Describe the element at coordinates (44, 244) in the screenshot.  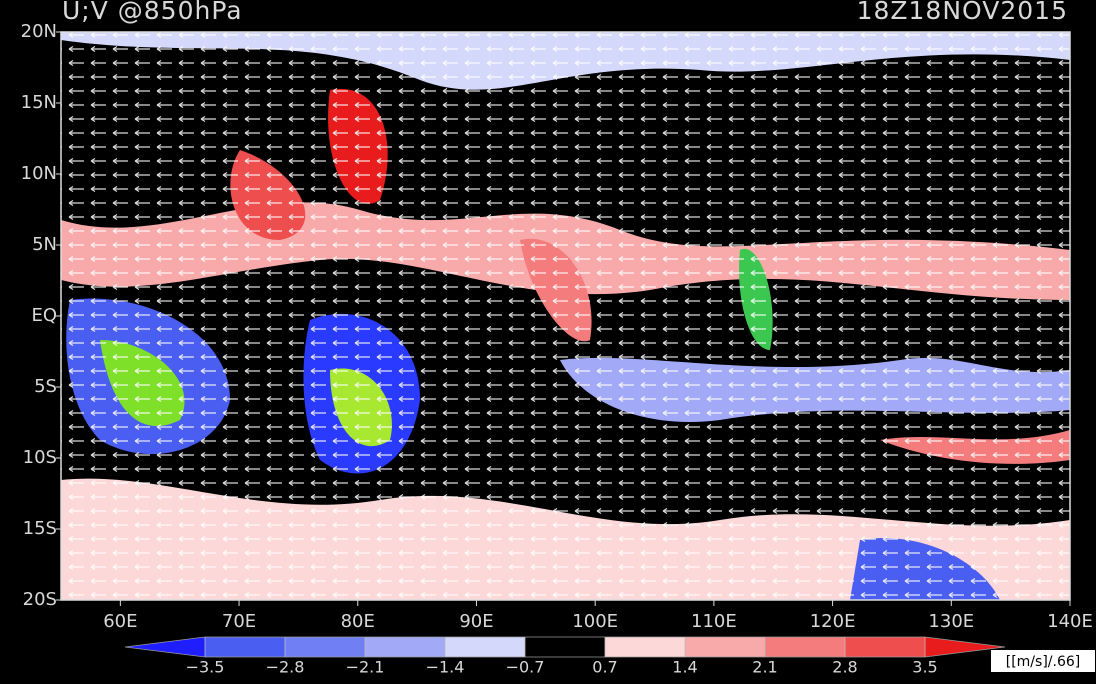
I see `lat-tick-label: 5N` at that location.